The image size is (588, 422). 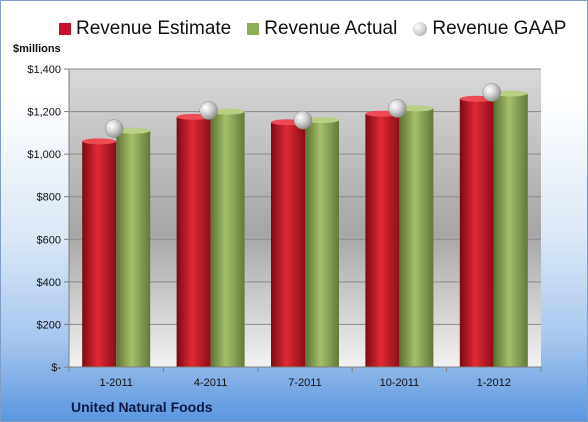 What do you see at coordinates (331, 28) in the screenshot?
I see `legend-label-actual: Revenue Actual` at bounding box center [331, 28].